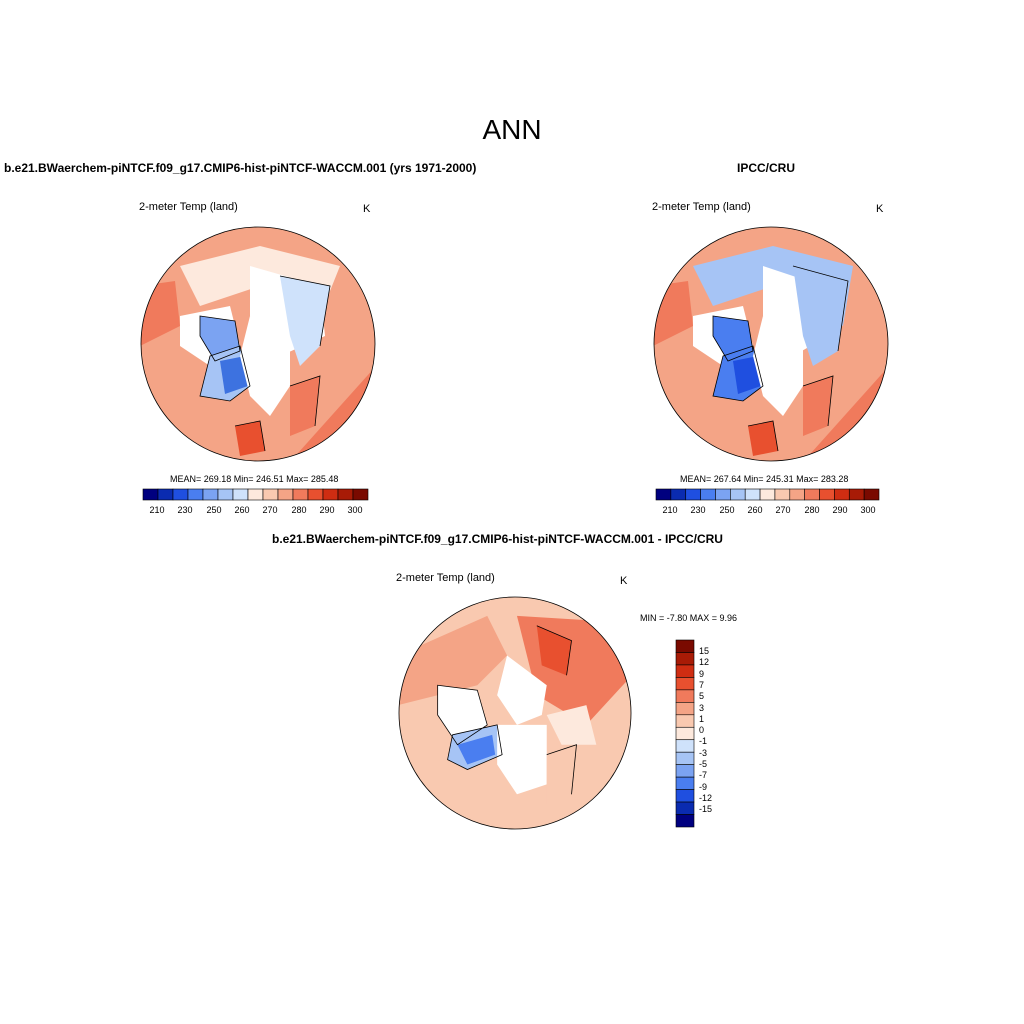  What do you see at coordinates (764, 479) in the screenshot?
I see `panel-2-stats: MEAN= 267.64 Min= 245.31 Max= 283.28` at bounding box center [764, 479].